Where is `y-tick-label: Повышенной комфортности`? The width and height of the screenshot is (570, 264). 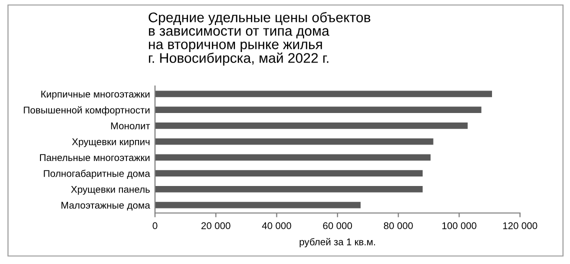
y-tick-label: Повышенной комфортности is located at coordinates (87, 111).